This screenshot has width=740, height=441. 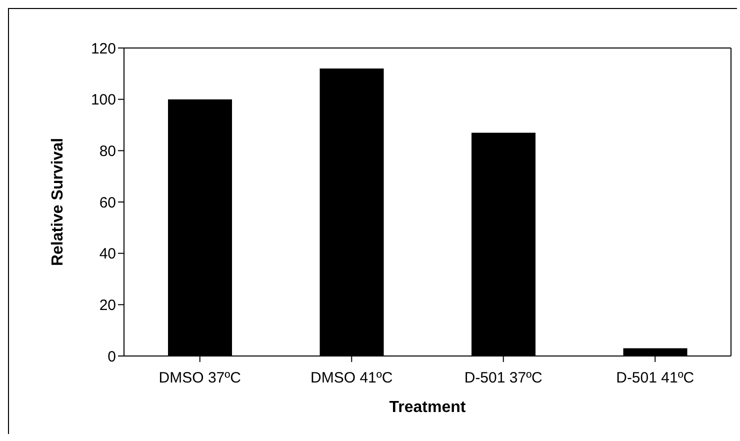 I want to click on x-axis-title: Treatment, so click(x=427, y=407).